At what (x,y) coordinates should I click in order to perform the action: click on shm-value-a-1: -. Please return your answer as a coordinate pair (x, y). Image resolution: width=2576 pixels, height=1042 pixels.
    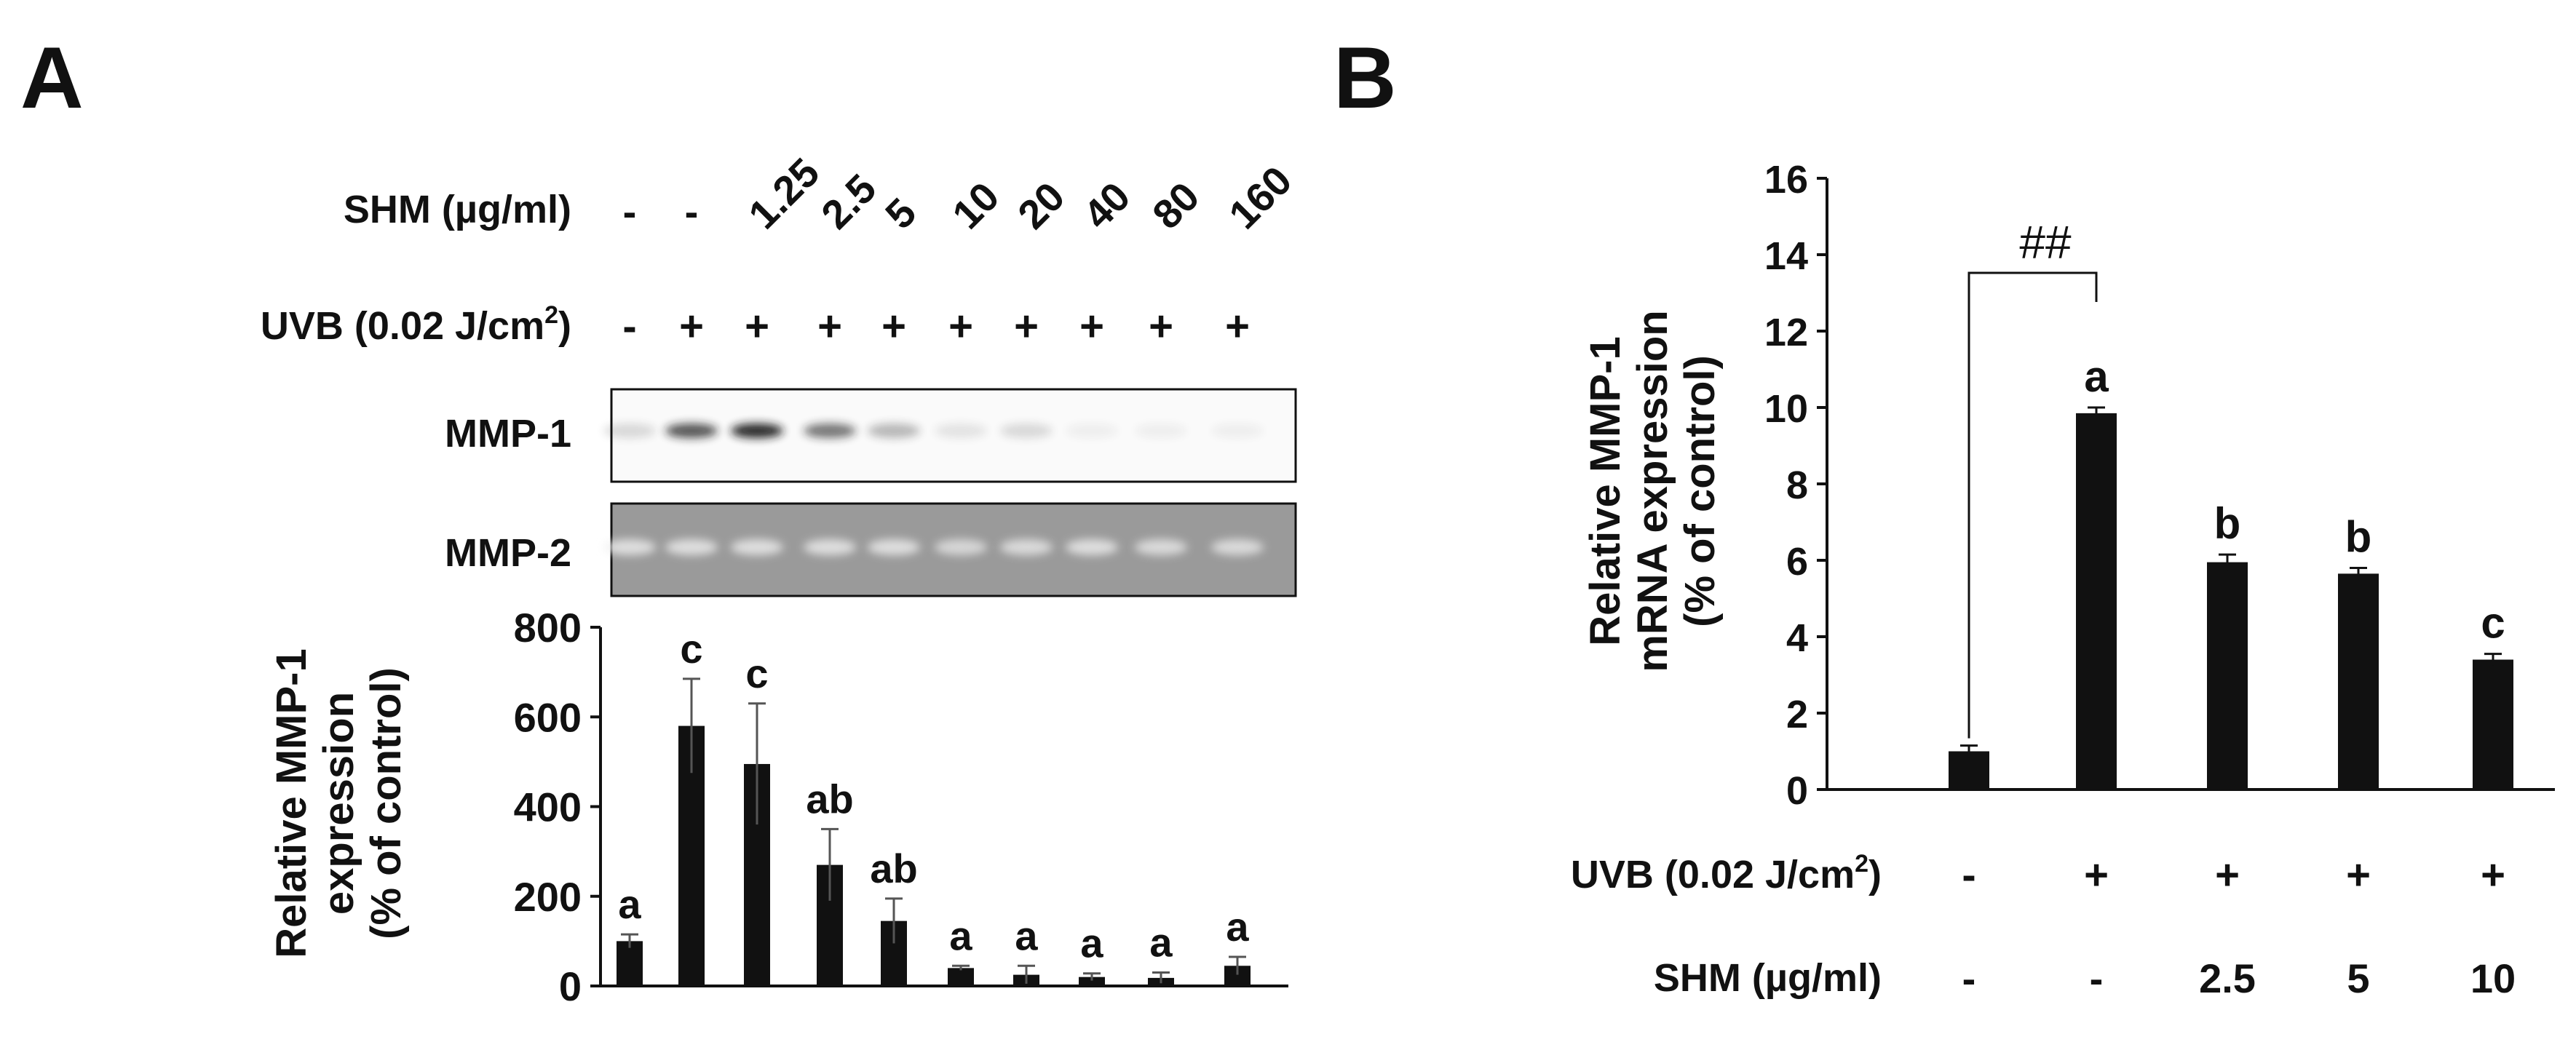
    Looking at the image, I should click on (692, 211).